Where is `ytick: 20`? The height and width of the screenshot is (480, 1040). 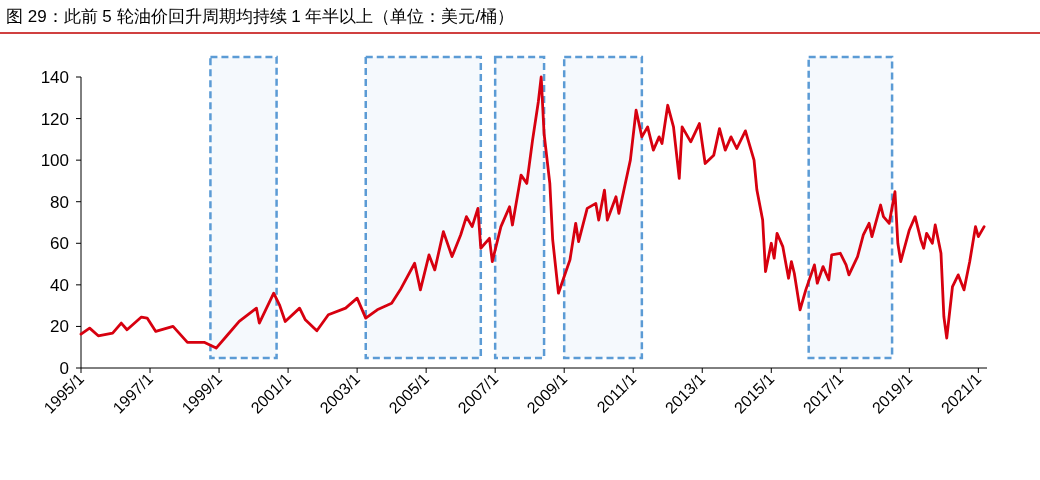
ytick: 20 is located at coordinates (59, 327).